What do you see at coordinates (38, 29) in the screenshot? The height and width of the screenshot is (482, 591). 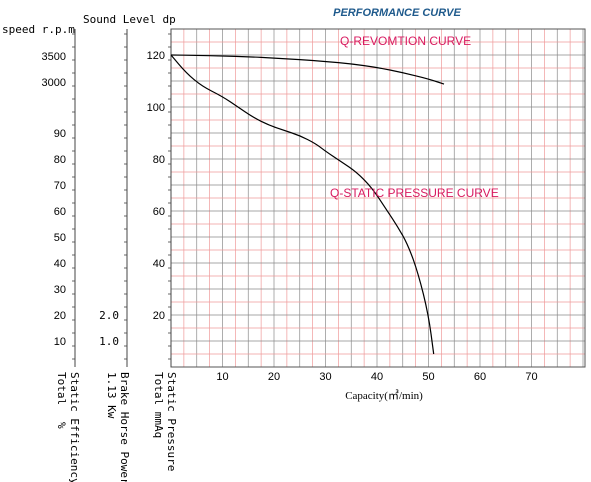 I see `scale-header-speed: speed r.p.m` at bounding box center [38, 29].